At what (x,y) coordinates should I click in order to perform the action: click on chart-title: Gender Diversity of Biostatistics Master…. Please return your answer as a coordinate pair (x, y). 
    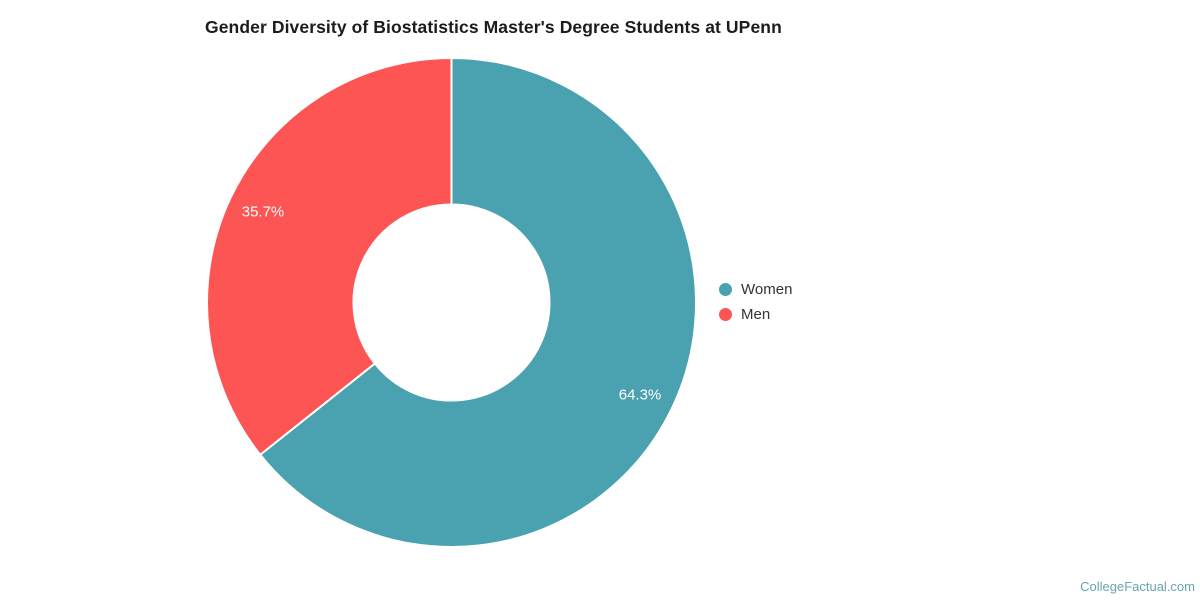
    Looking at the image, I should click on (493, 27).